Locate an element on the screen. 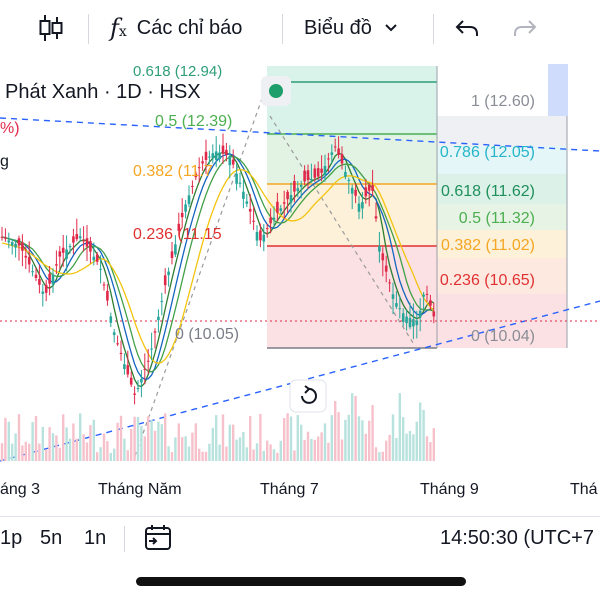 This screenshot has width=600, height=600. bottom-toolbar: 1p 5n 1n 14:50:30 (UTC+7 is located at coordinates (300, 538).